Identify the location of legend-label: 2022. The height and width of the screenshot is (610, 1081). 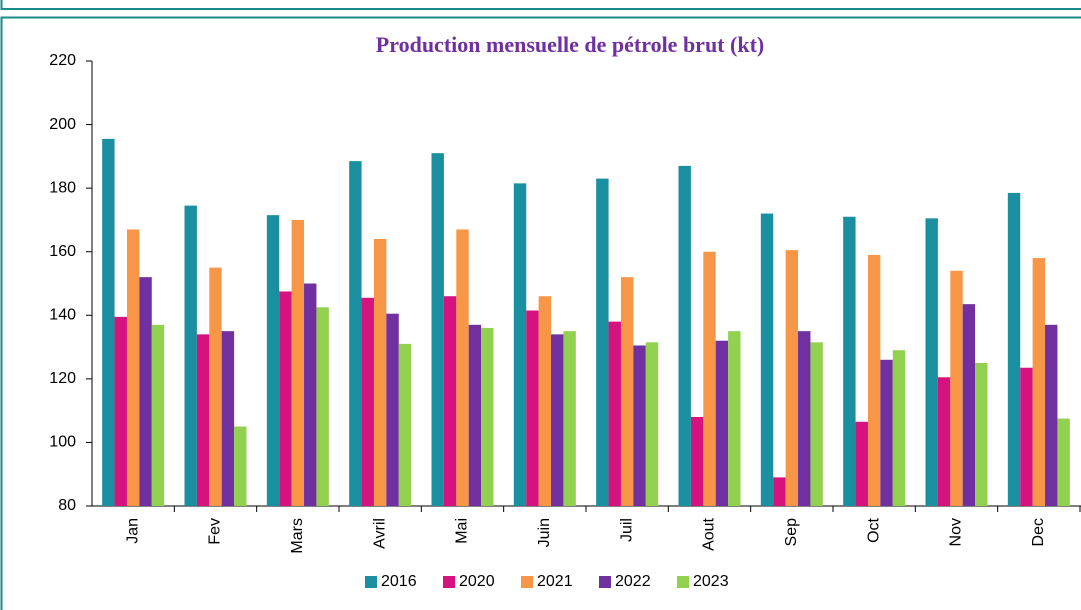
(633, 581).